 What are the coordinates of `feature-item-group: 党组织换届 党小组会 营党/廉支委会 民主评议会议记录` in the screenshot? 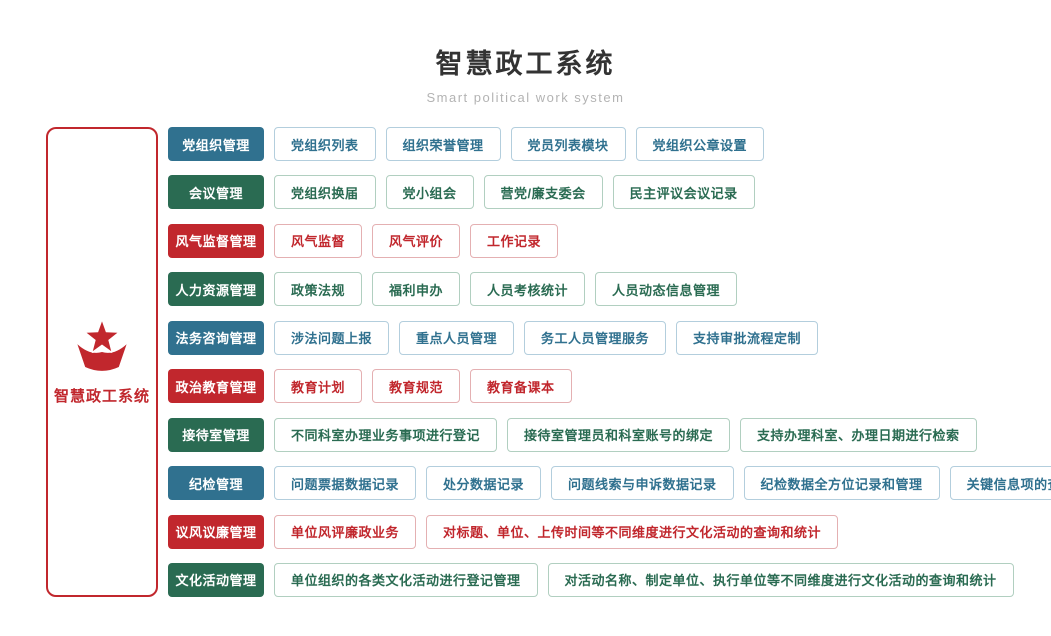 It's located at (514, 192).